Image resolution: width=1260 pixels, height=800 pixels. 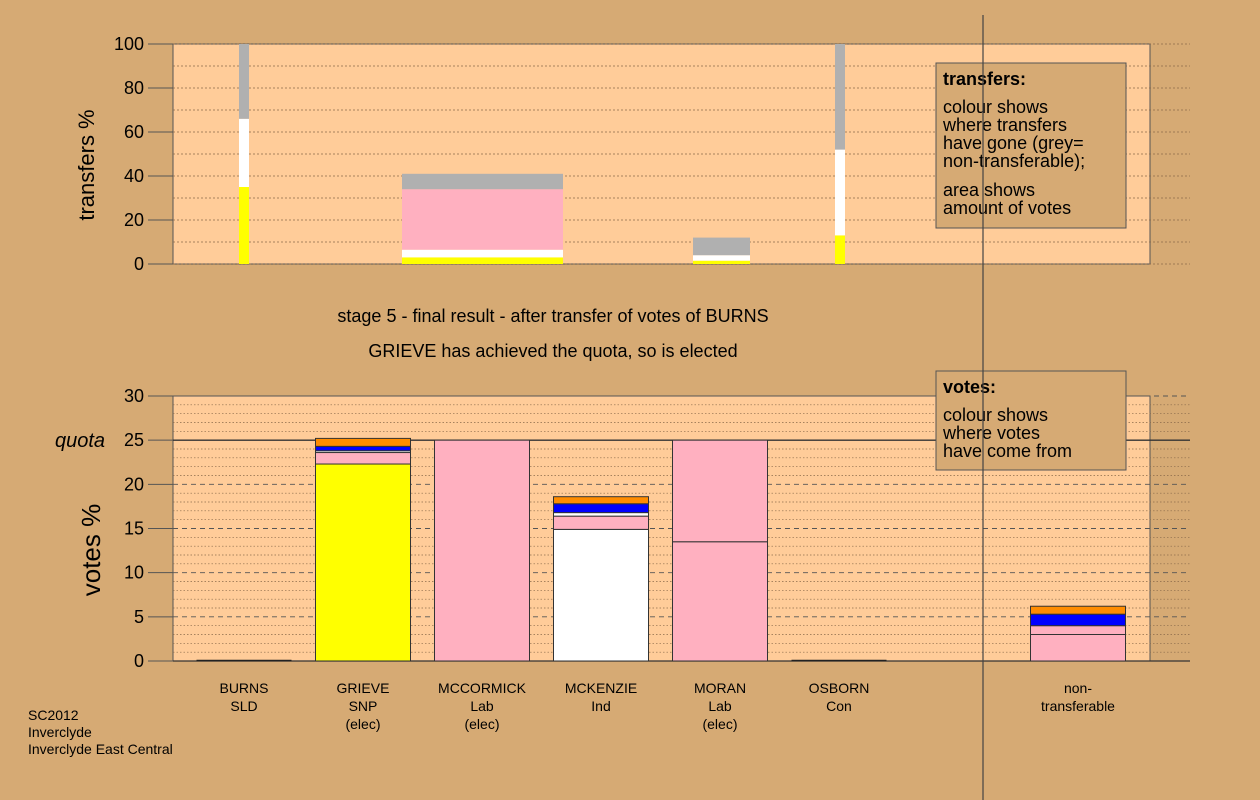 What do you see at coordinates (1004, 125) in the screenshot?
I see `transfers-legend-text: where transfers` at bounding box center [1004, 125].